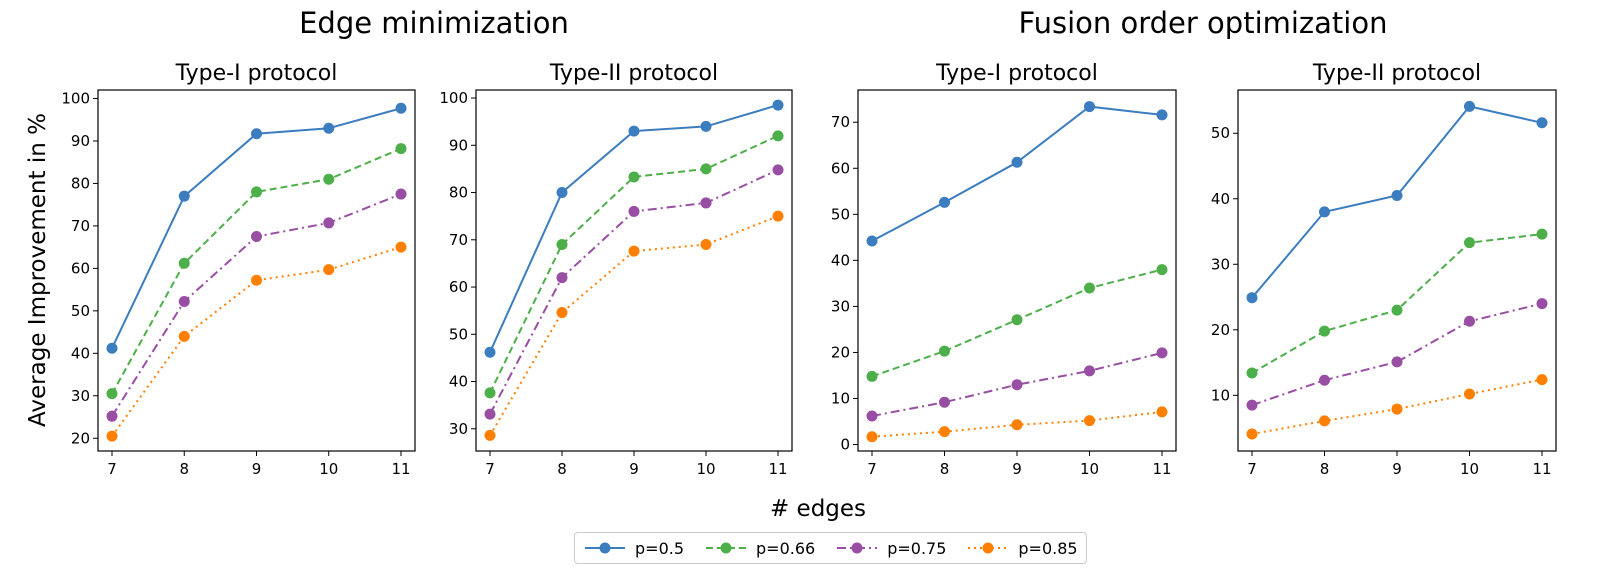 The height and width of the screenshot is (576, 1599). I want to click on legend-label-p066: p=0.66, so click(786, 548).